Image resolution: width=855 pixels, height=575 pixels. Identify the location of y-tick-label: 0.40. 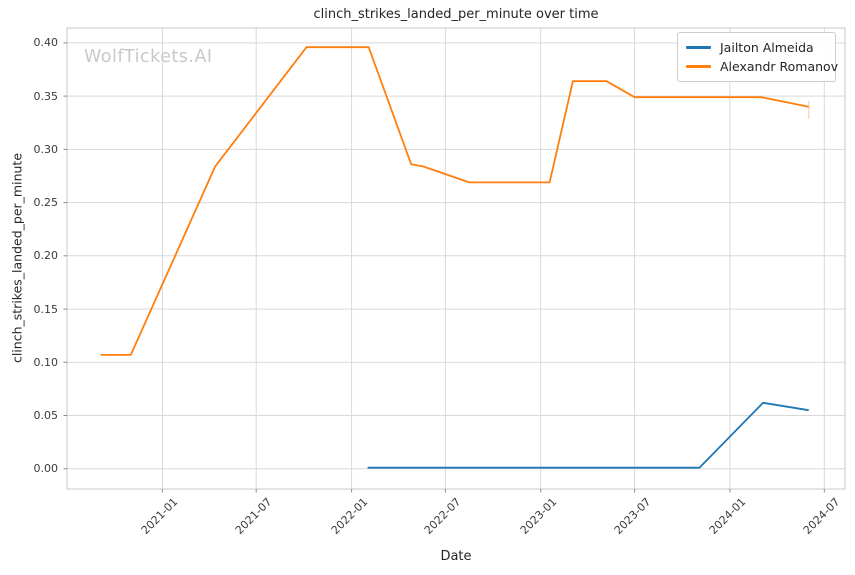
(46, 43).